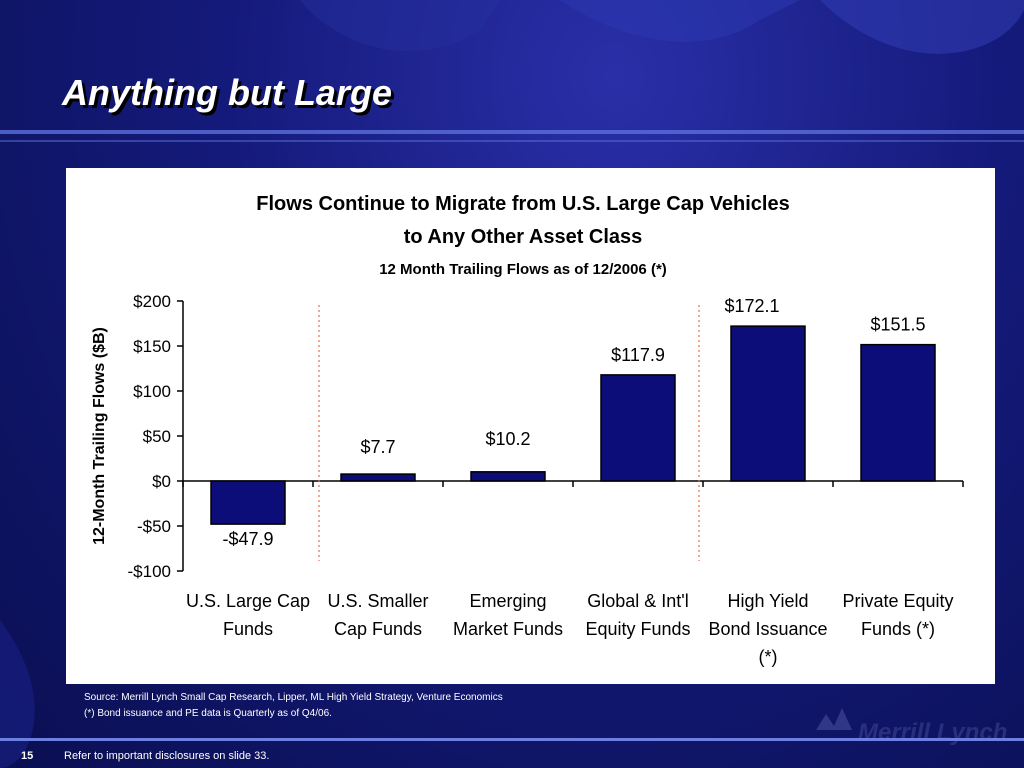 Image resolution: width=1024 pixels, height=768 pixels. Describe the element at coordinates (377, 447) in the screenshot. I see `data-label: $7.7` at that location.